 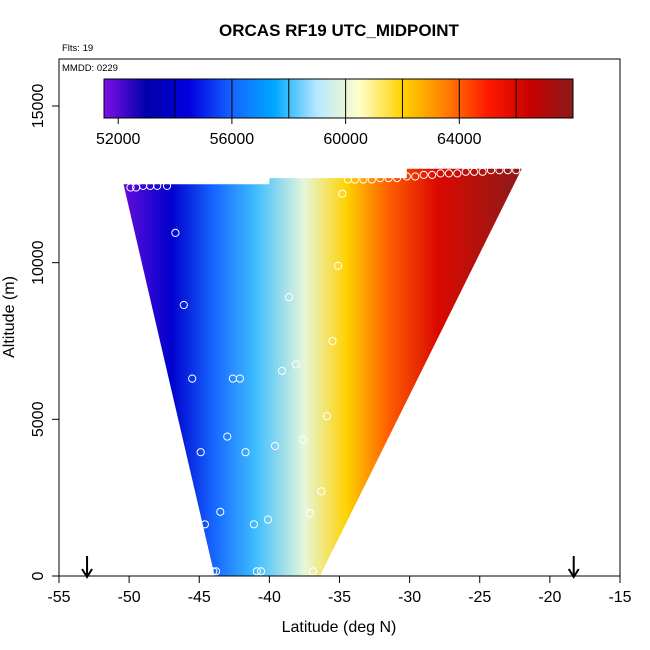 I want to click on colorbar-tick-label: 56000, so click(x=232, y=139).